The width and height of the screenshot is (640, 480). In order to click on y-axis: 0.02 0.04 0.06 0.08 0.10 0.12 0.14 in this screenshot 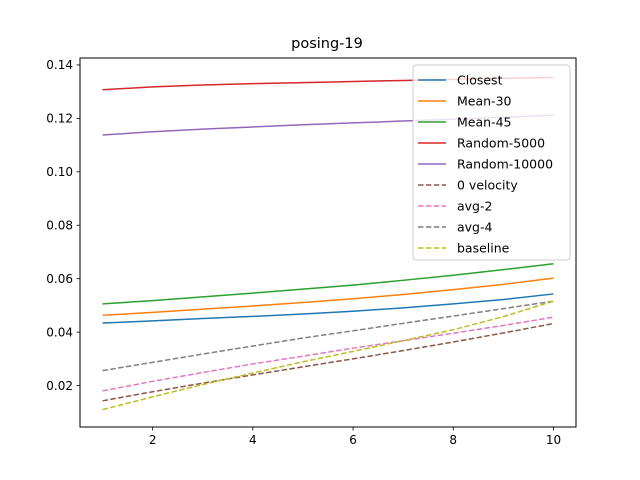, I will do `click(63, 225)`.